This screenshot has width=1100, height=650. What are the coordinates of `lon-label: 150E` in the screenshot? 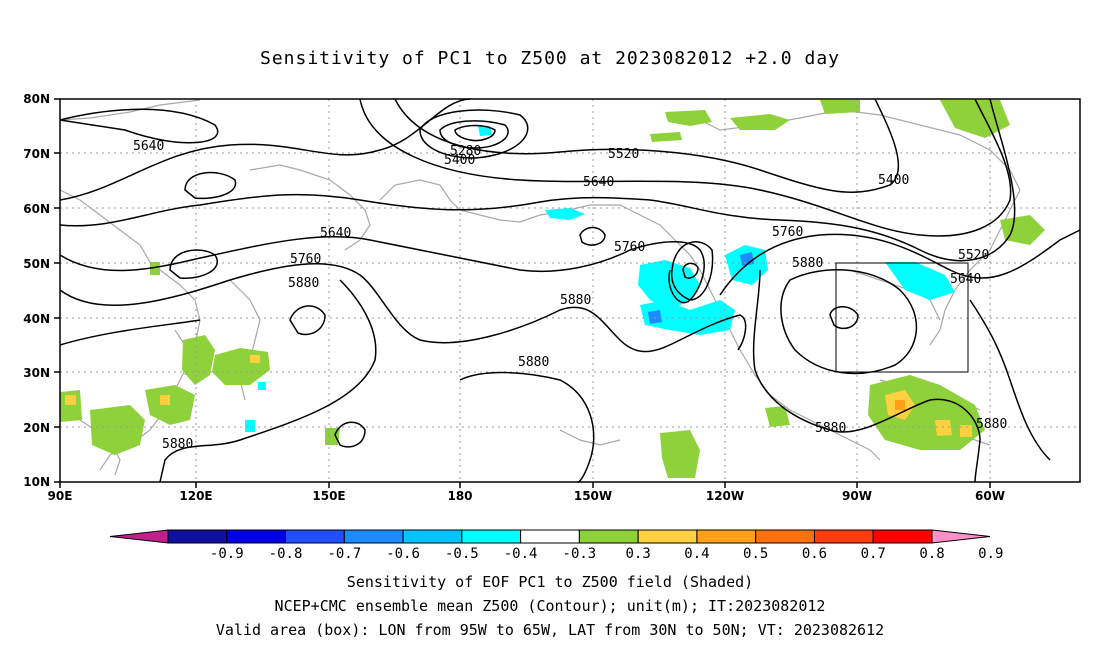 It's located at (328, 496).